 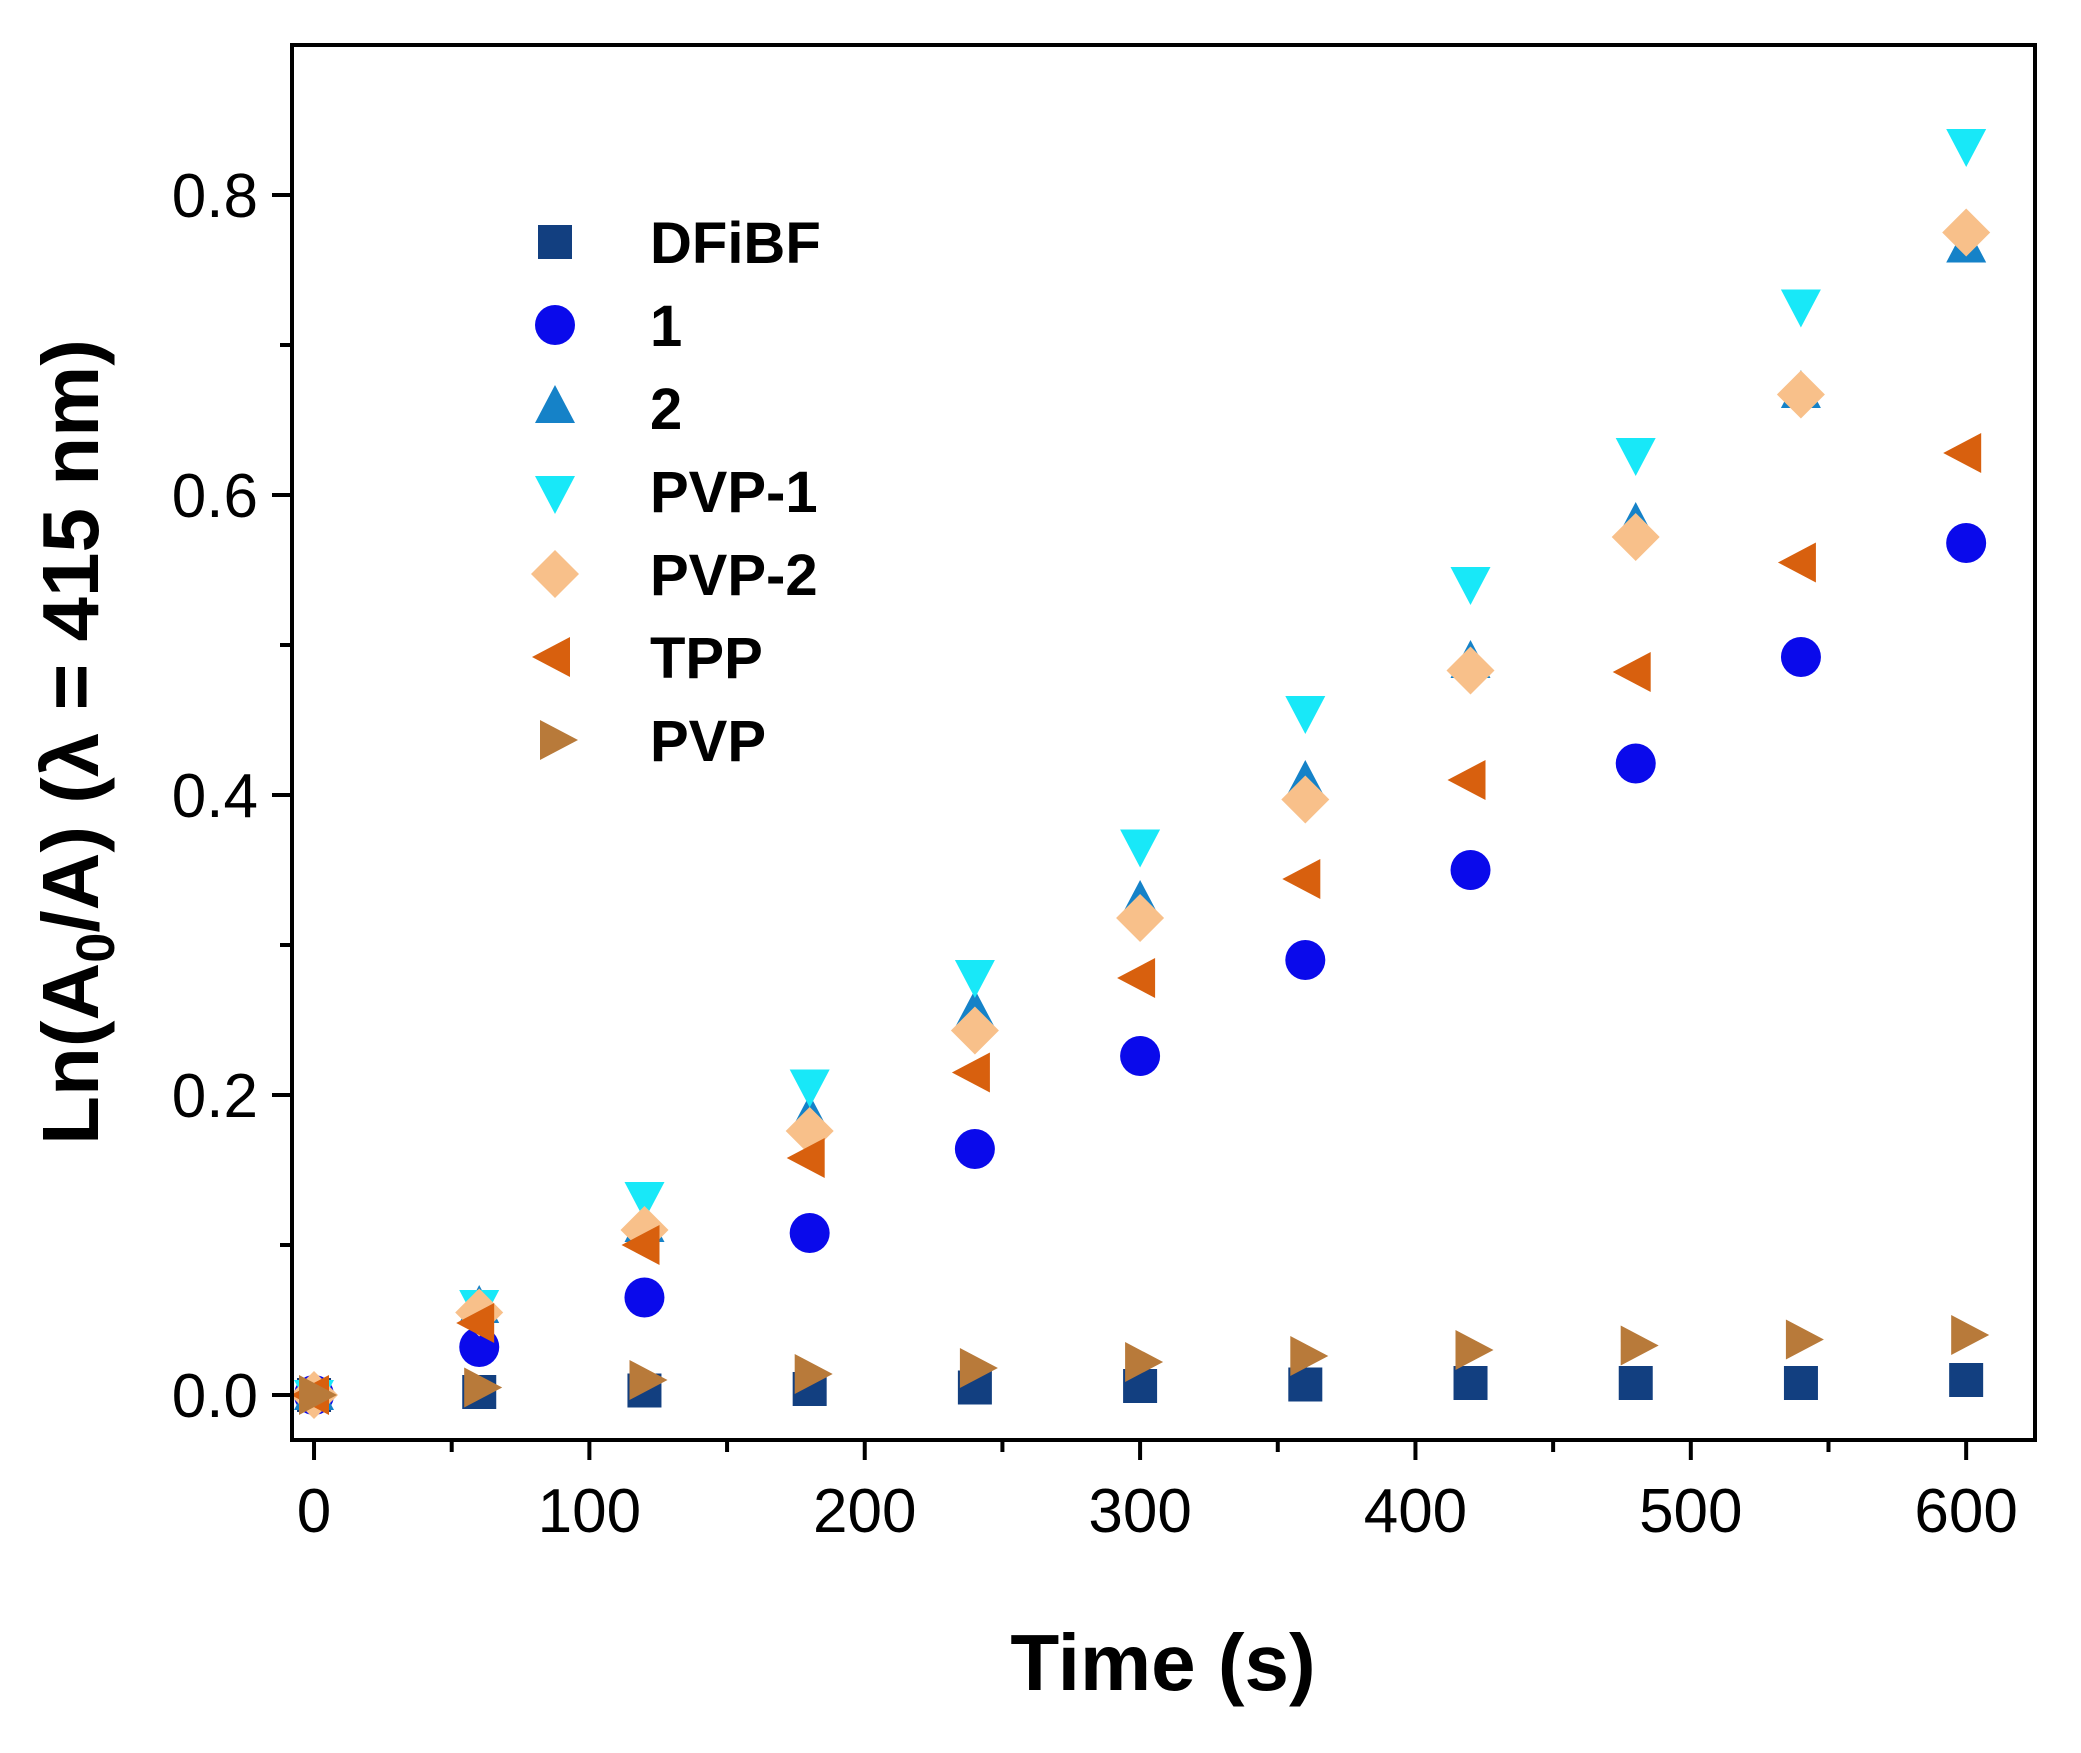 I want to click on legend: DFiBF 1 2 PVP-1 PVP-2 TPP PVP, so click(x=676, y=492).